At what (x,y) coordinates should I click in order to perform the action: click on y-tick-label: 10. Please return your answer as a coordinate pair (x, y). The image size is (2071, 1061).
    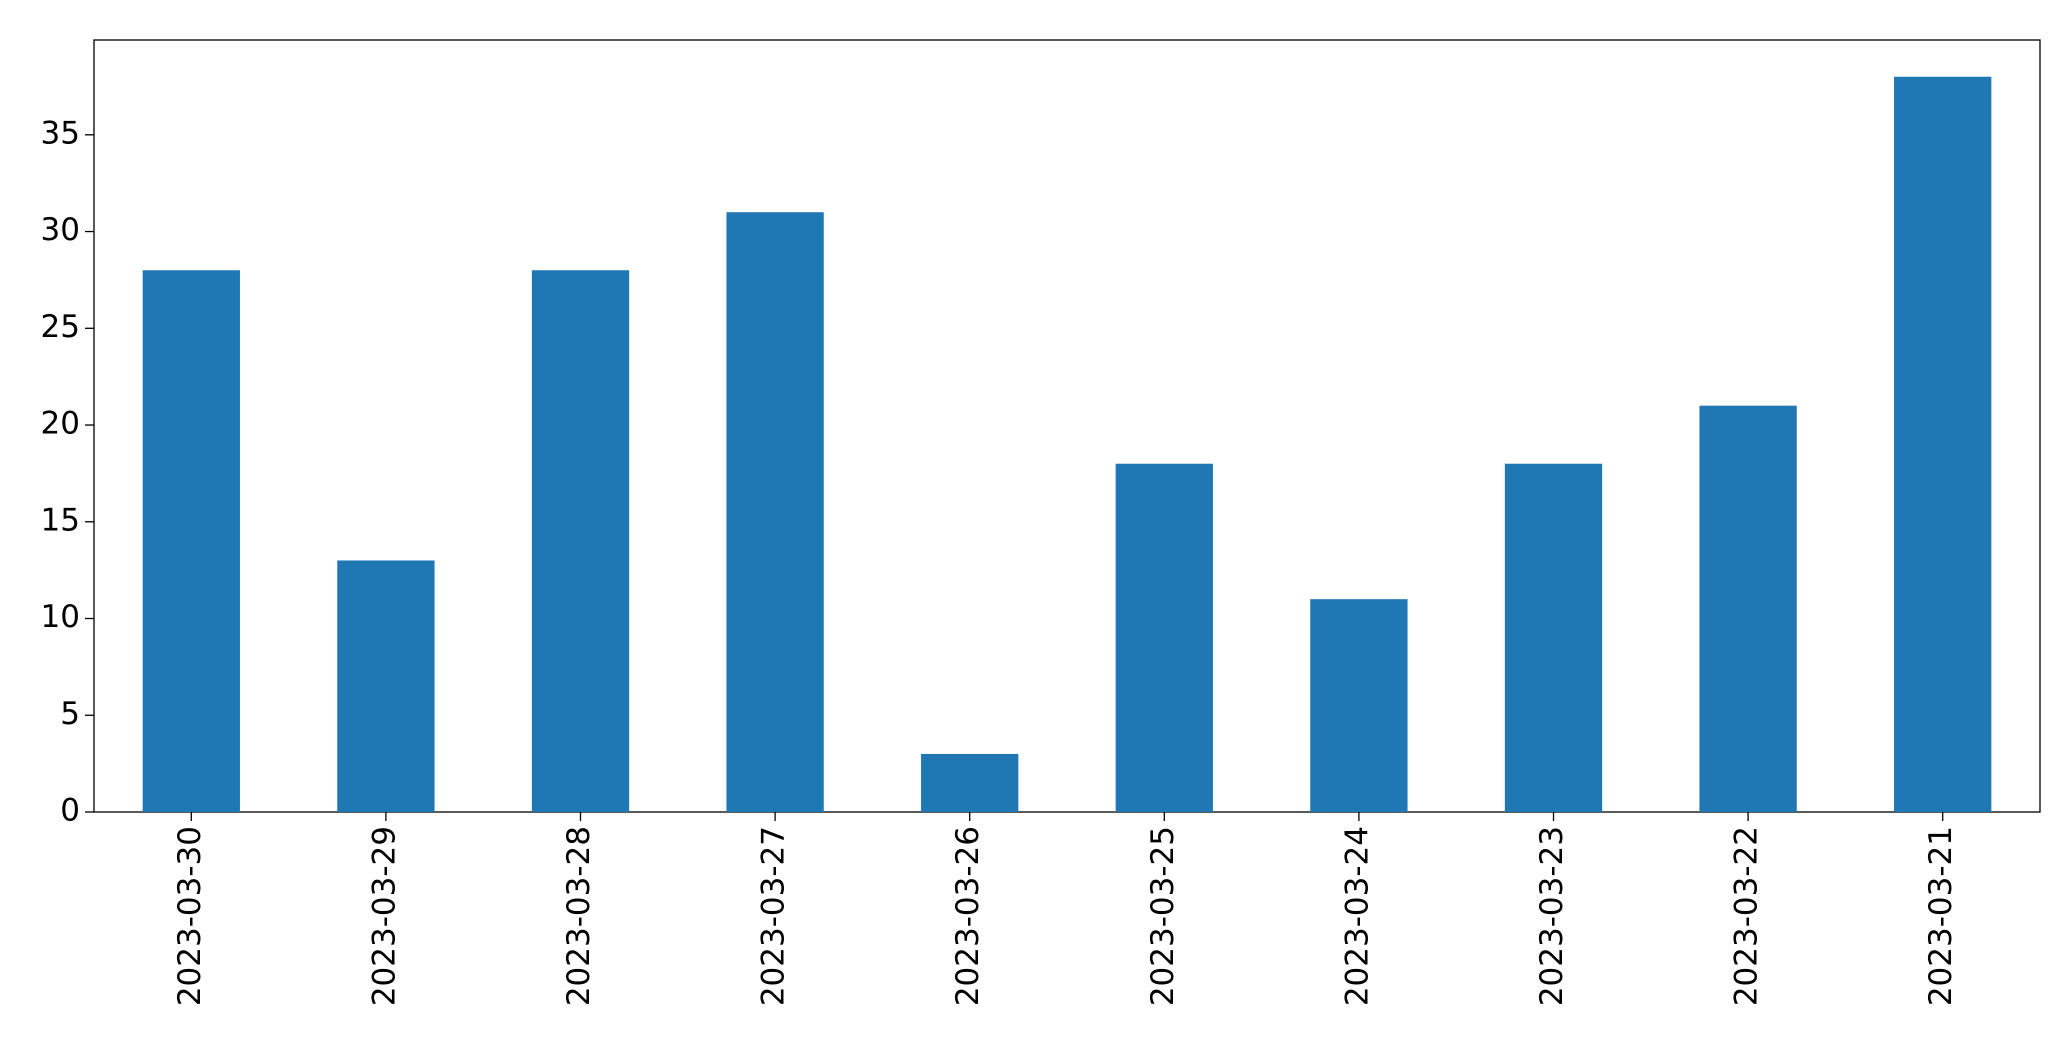
    Looking at the image, I should click on (60, 617).